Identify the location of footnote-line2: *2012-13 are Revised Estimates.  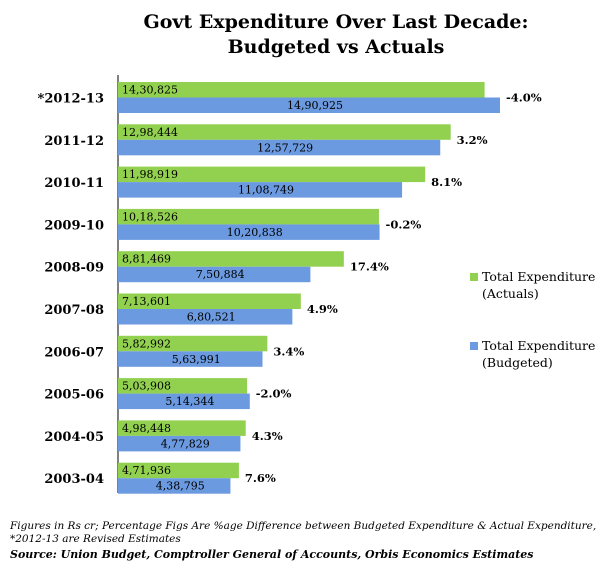
(95, 539).